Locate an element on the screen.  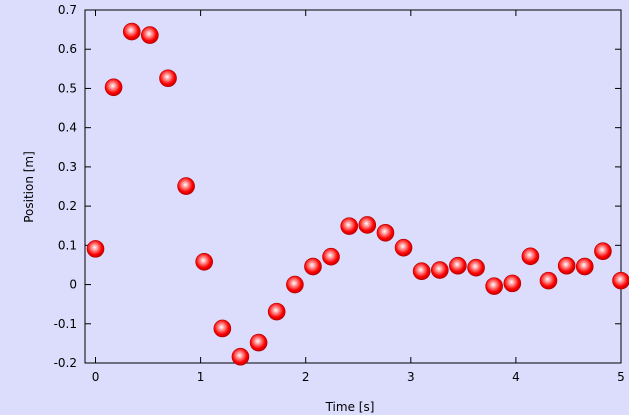
y-tick-label: 0.7 is located at coordinates (67, 10).